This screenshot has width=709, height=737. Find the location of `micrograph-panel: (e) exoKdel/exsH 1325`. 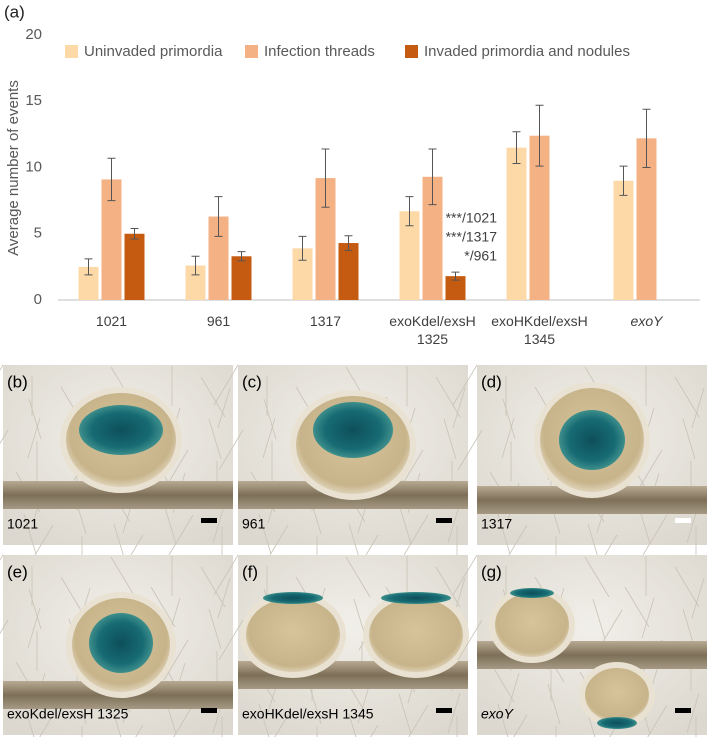

micrograph-panel: (e) exoKdel/exsH 1325 is located at coordinates (116, 645).